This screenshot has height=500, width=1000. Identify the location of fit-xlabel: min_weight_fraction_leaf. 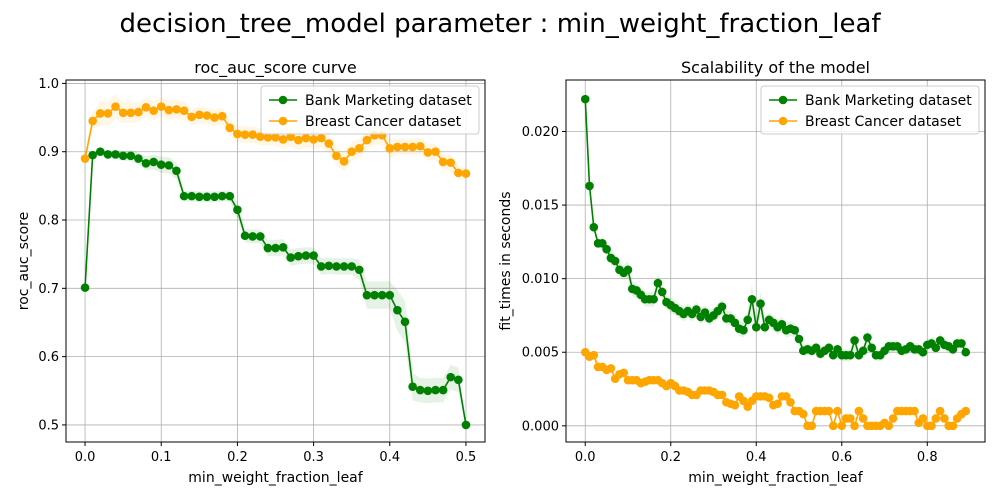
(775, 478).